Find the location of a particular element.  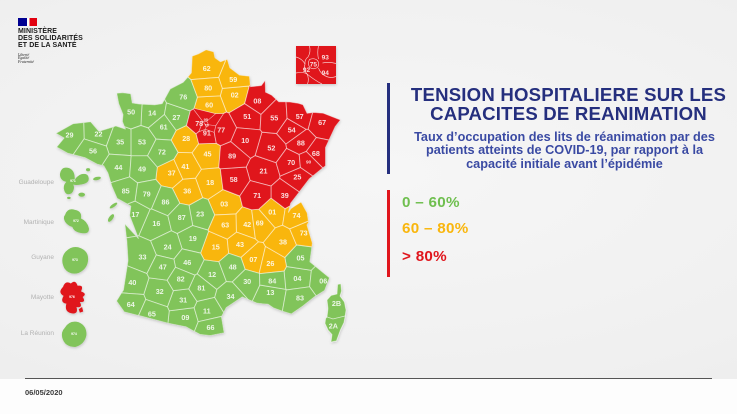

svg-text: 04 is located at coordinates (297, 278).